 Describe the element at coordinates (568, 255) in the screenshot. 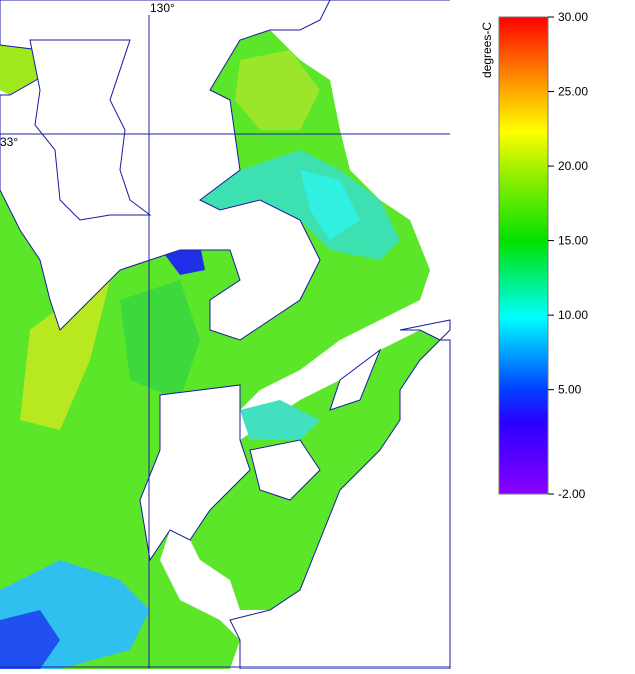

I see `colorbar-ticks: 30.00 25.00 20.00 15.00 10.00 5.00 -2.00` at that location.